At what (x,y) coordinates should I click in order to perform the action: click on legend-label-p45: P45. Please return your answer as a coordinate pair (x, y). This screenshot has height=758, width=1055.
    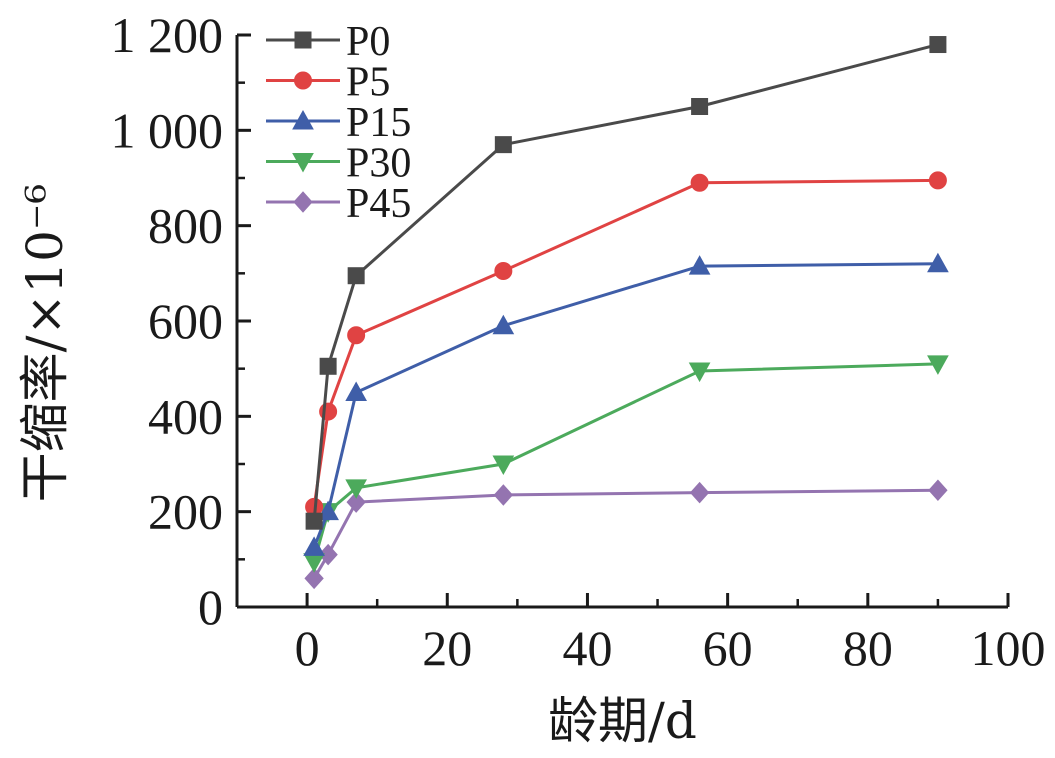
    Looking at the image, I should click on (378, 204).